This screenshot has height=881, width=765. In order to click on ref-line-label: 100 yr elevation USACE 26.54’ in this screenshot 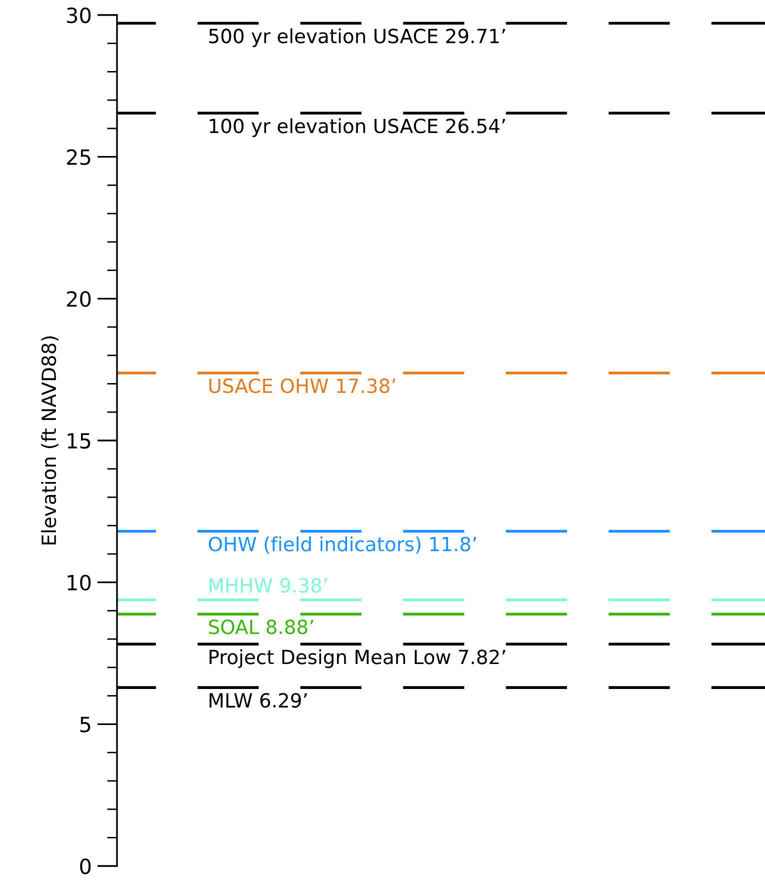, I will do `click(357, 128)`.